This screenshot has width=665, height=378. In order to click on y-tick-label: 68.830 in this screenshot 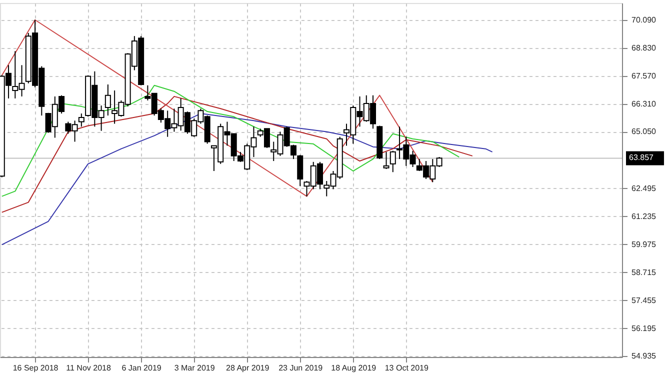, I will do `click(644, 47)`.